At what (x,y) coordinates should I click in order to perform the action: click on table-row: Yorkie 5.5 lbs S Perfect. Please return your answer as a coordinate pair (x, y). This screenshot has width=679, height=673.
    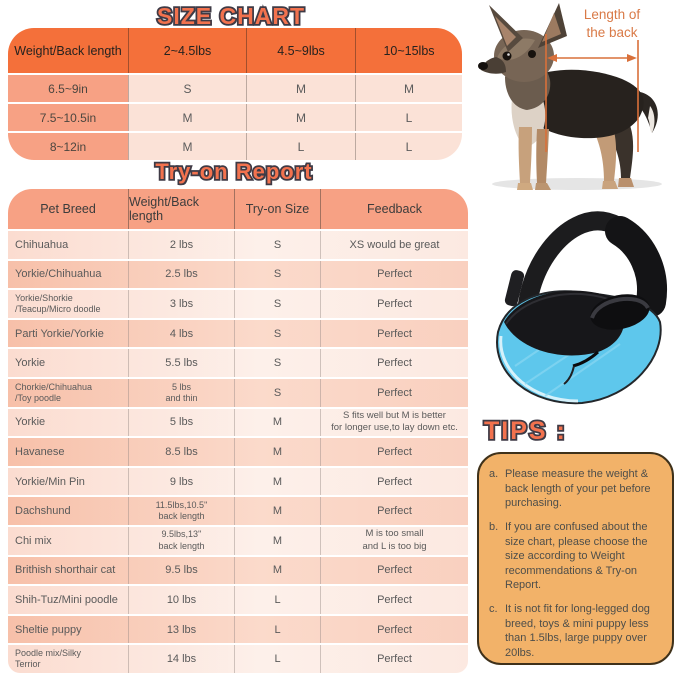
    Looking at the image, I should click on (238, 362).